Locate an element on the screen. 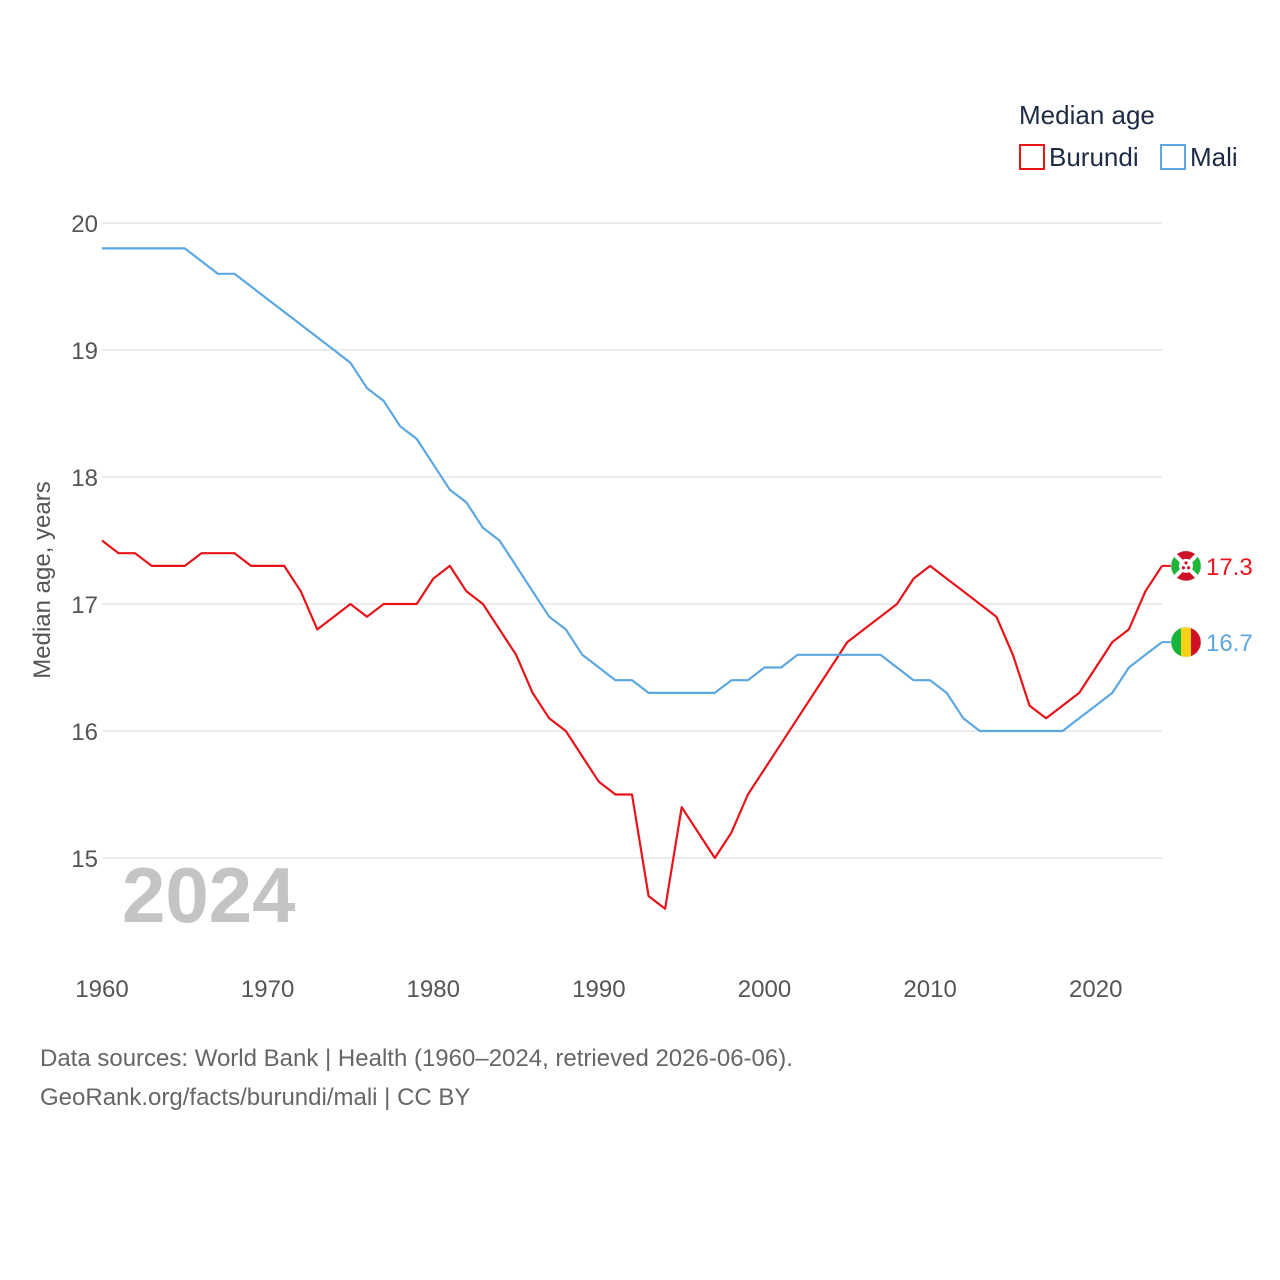 The height and width of the screenshot is (1280, 1280). y-tick-label-17: 17 is located at coordinates (84, 605).